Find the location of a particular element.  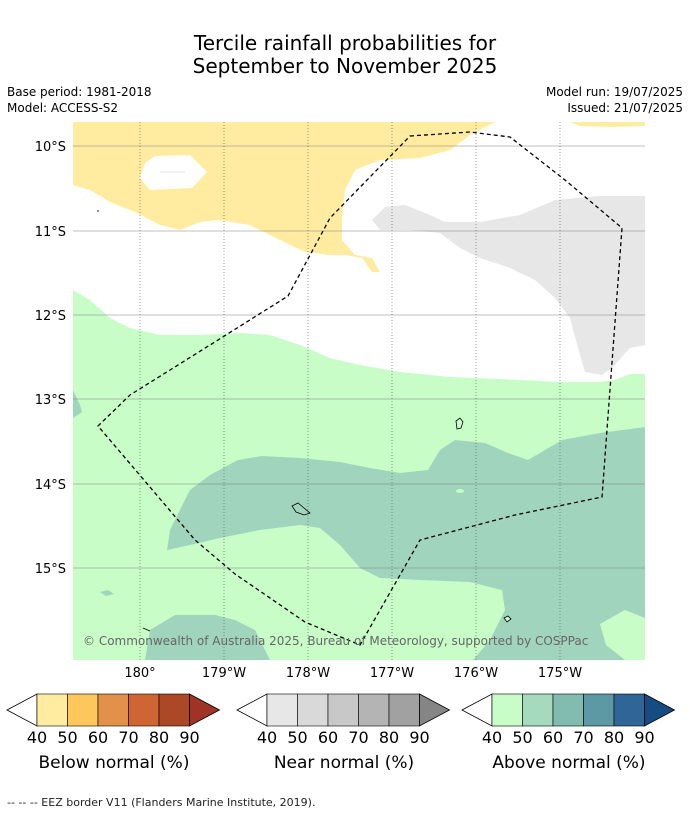

colorbar-above-normal: 40 50 60 70 80 90 is located at coordinates (568, 720).